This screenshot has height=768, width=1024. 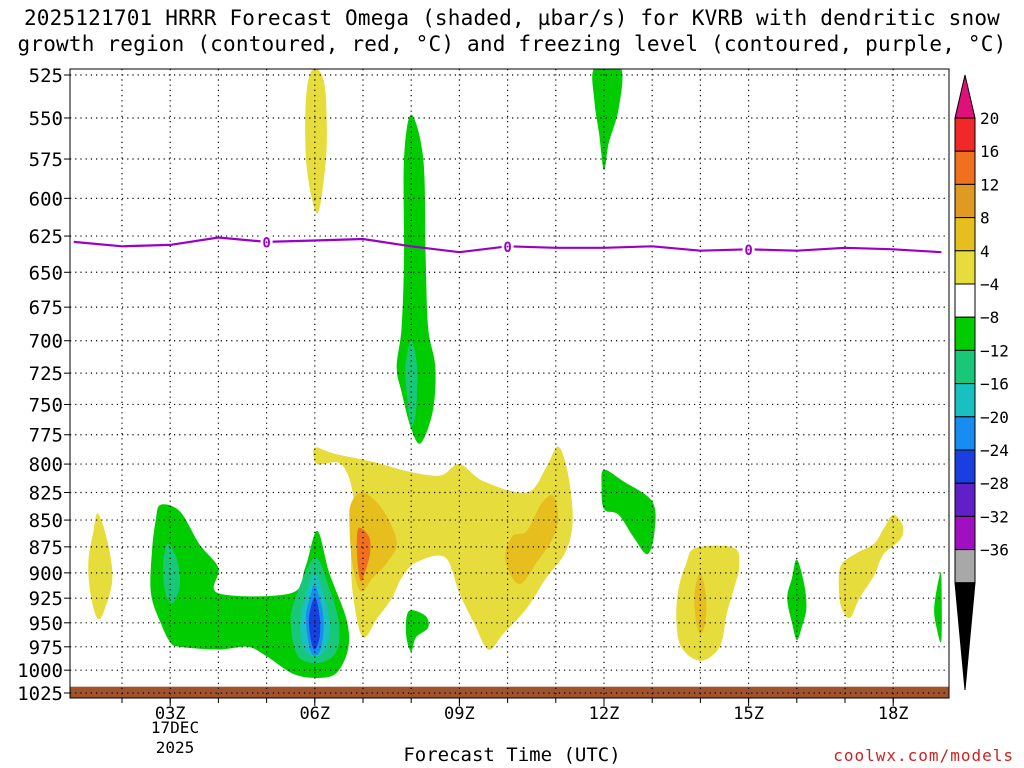 What do you see at coordinates (607, 120) in the screenshot?
I see `omega-region-3-level--4` at bounding box center [607, 120].